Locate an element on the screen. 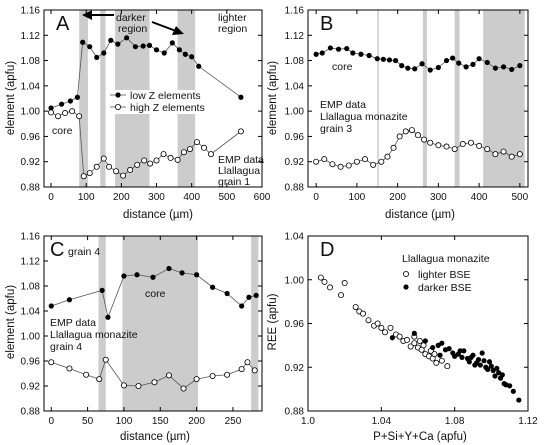  panel-a-core-label: core is located at coordinates (62, 131).